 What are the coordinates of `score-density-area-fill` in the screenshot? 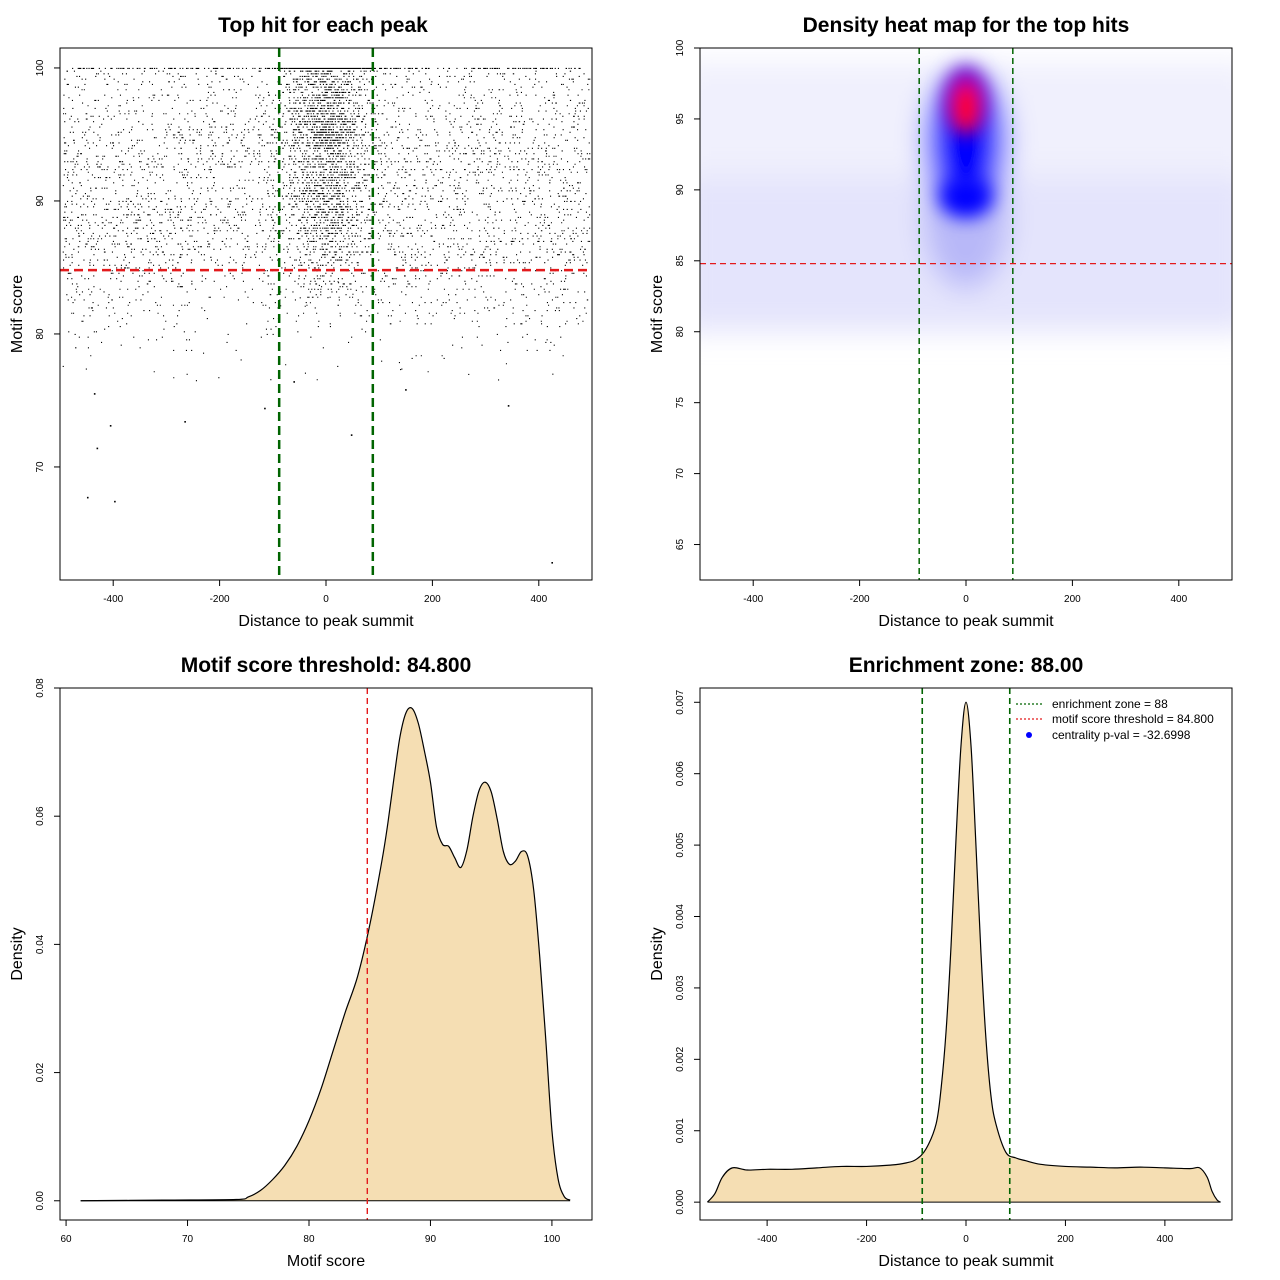 It's located at (325, 954).